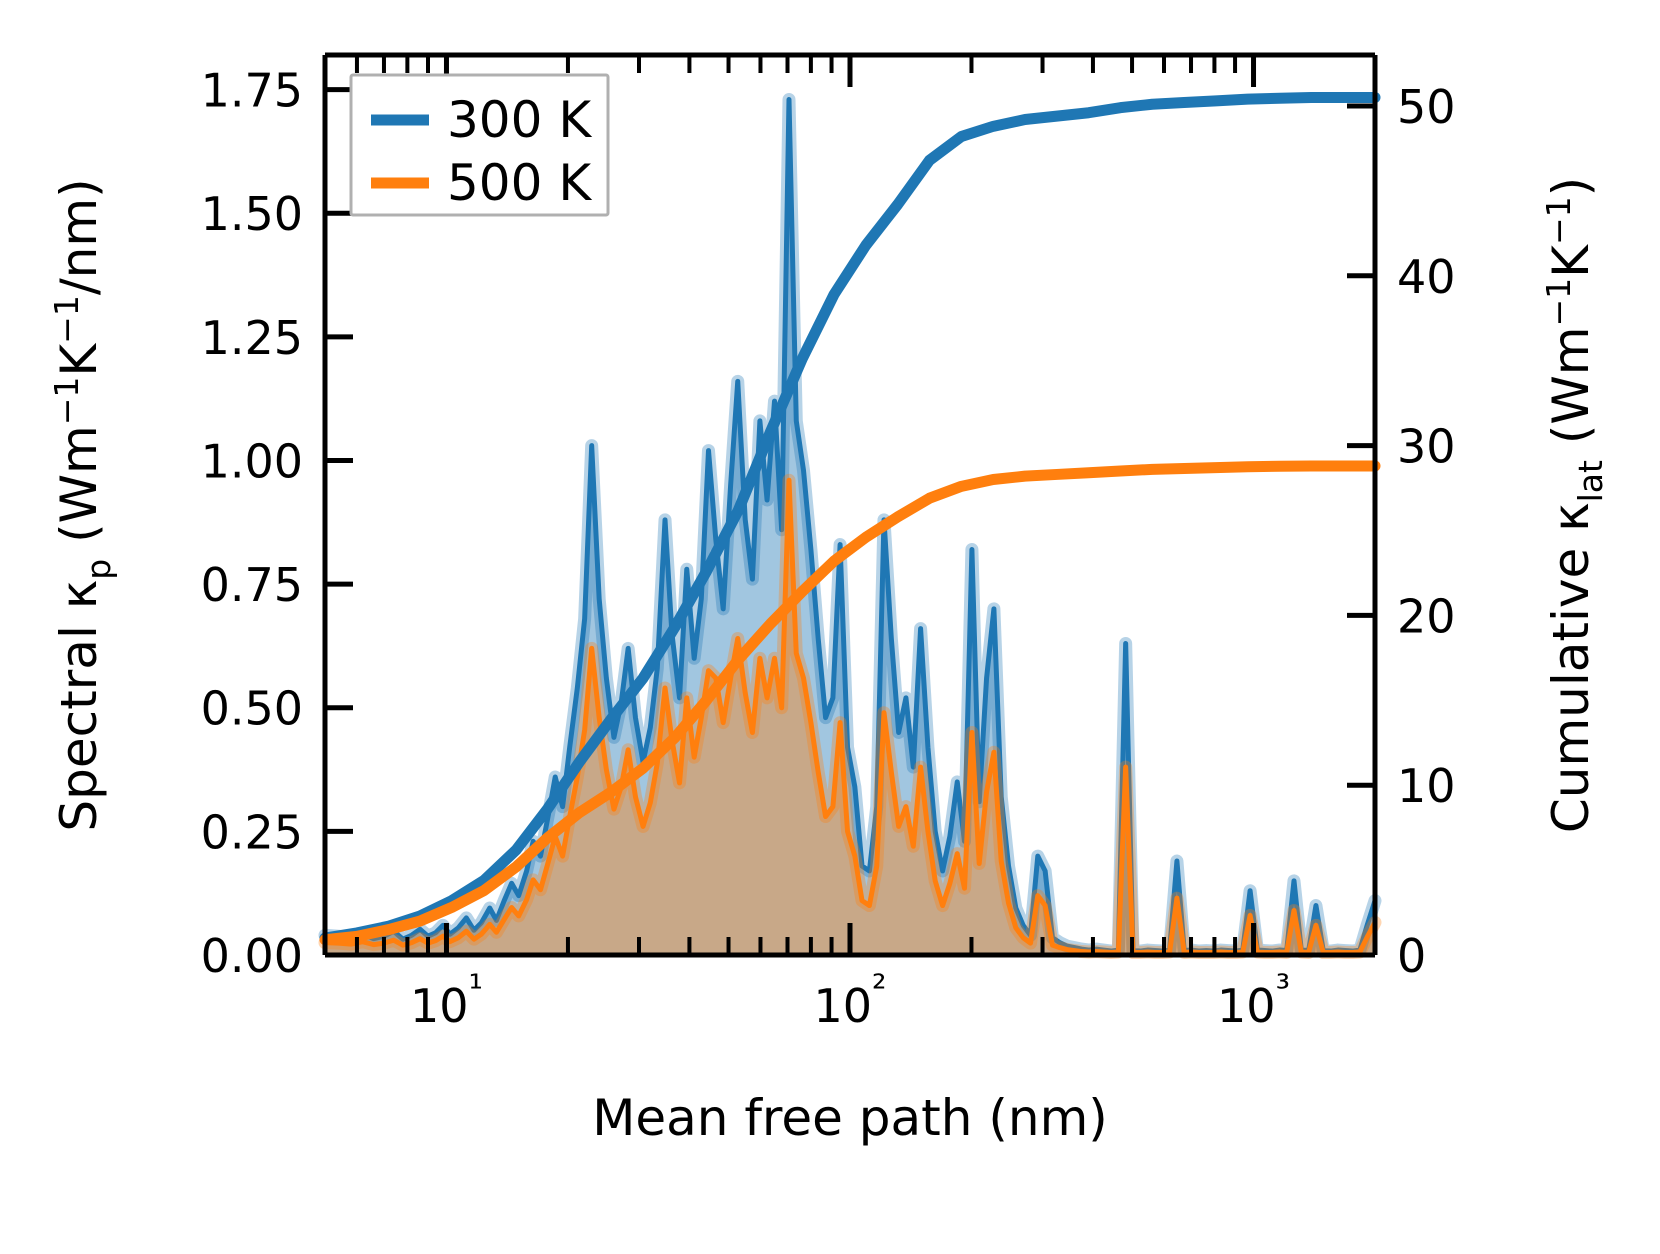 The image size is (1660, 1254). What do you see at coordinates (79, 706) in the screenshot?
I see `y-left-prefix: Spectral κ` at bounding box center [79, 706].